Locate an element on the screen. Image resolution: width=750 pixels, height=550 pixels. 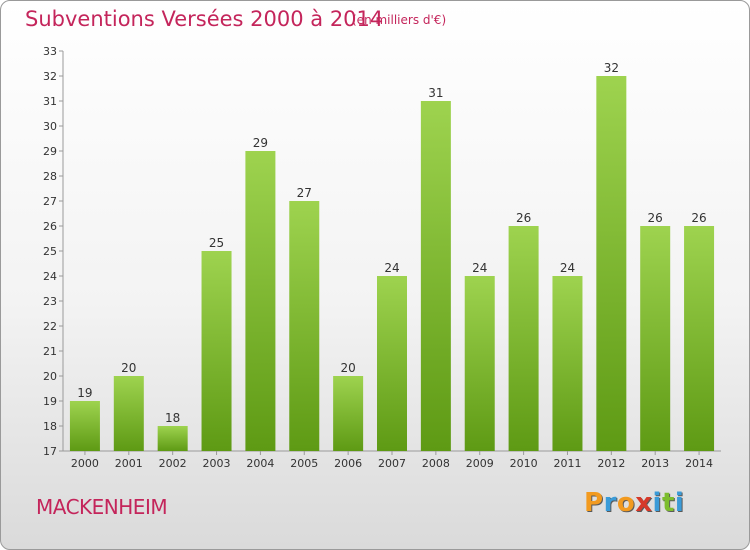
logo-letter: x is located at coordinates (644, 503).